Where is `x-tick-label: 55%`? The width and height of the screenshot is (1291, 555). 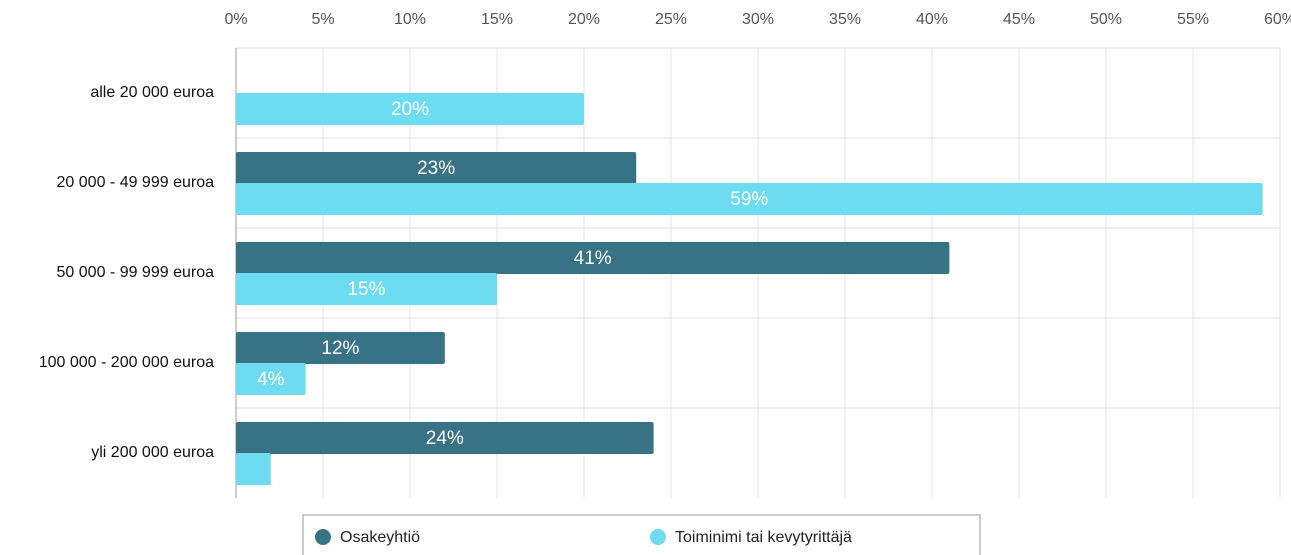 x-tick-label: 55% is located at coordinates (1193, 19).